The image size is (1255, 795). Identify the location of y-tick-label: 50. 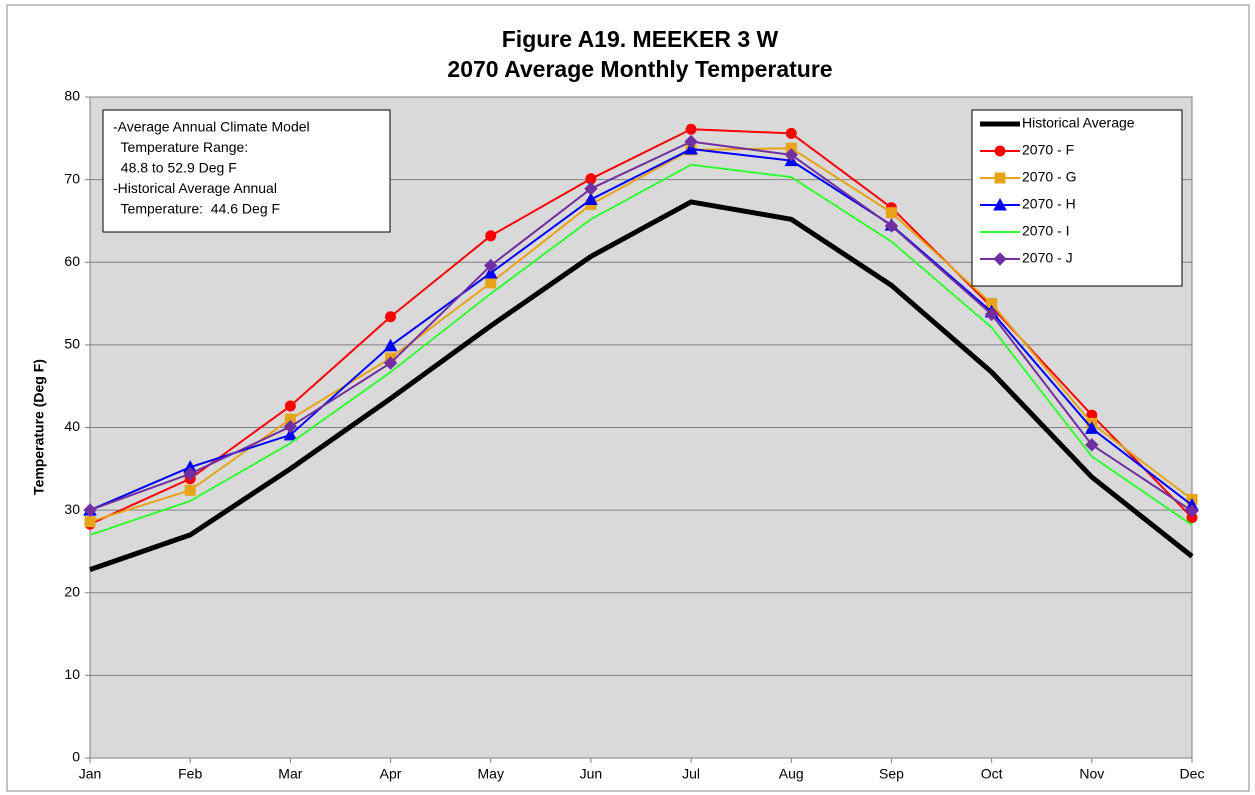
(72, 344).